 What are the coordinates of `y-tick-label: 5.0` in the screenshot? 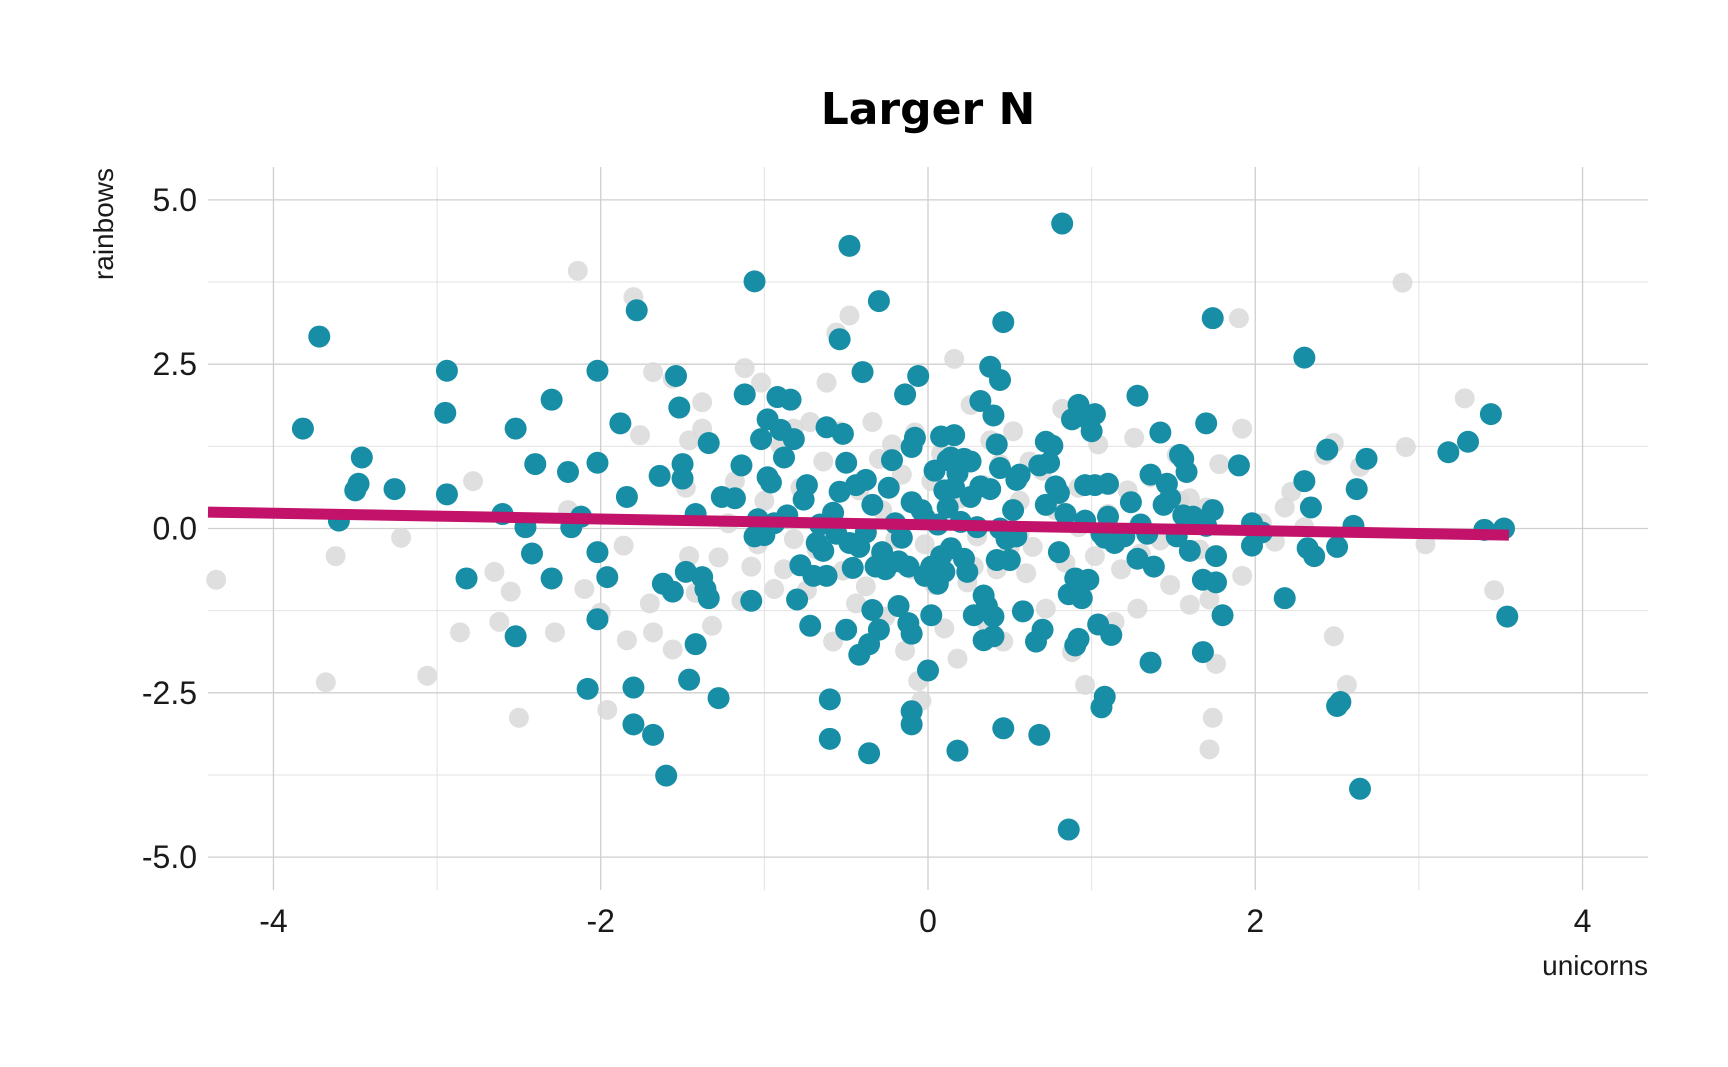 It's located at (175, 200).